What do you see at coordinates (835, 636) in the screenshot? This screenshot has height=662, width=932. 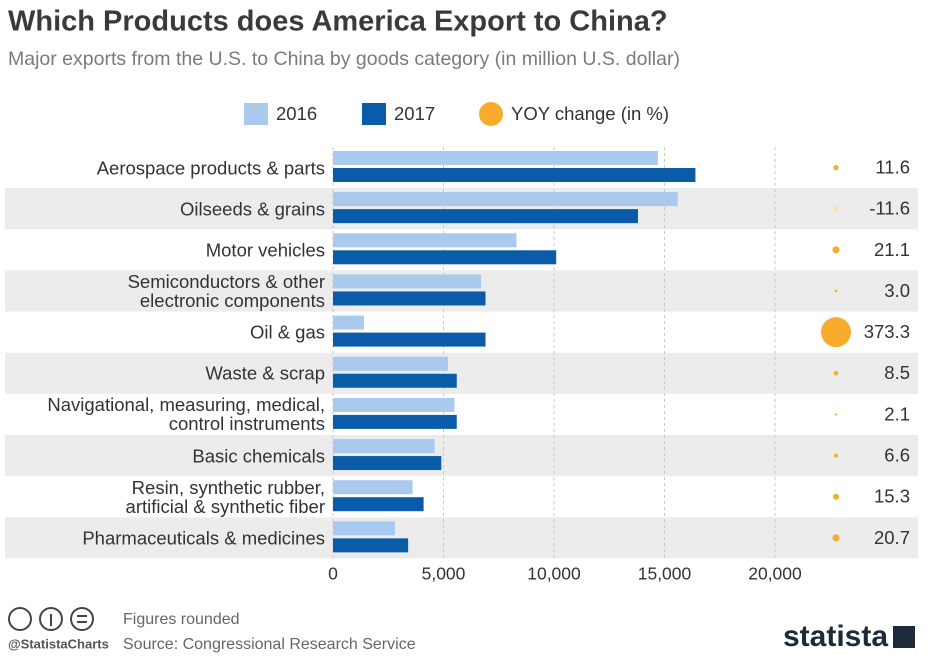 I see `brand: statista` at bounding box center [835, 636].